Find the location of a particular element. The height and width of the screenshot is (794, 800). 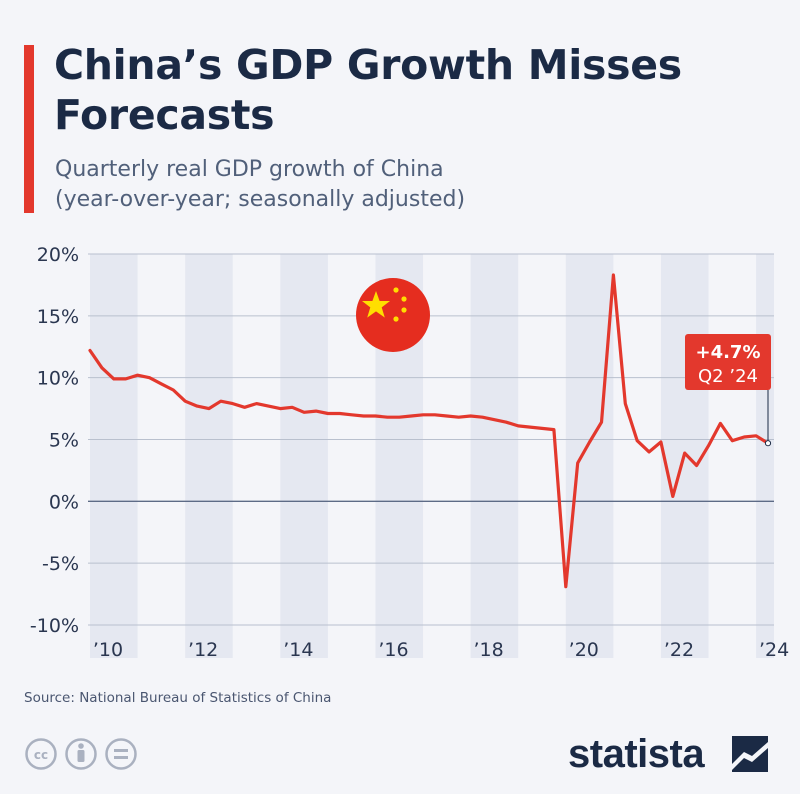

x-tick-label: ’14 is located at coordinates (298, 650).